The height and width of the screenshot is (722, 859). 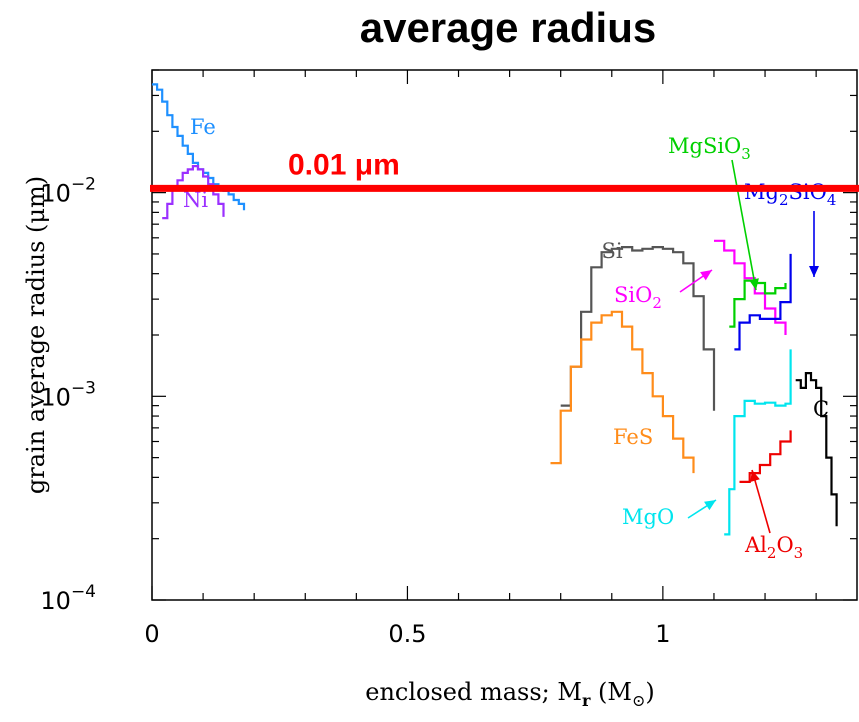 I want to click on x-axis-label-sub: r, so click(x=586, y=700).